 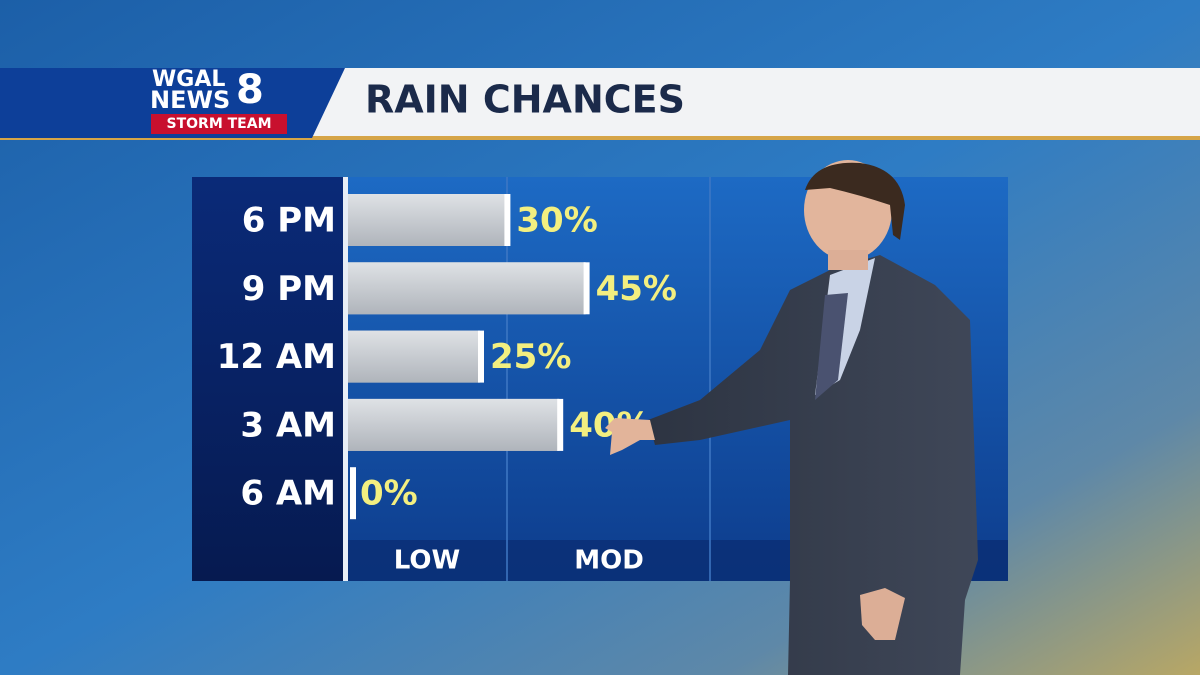 What do you see at coordinates (289, 289) in the screenshot?
I see `category-label: 9 PM` at bounding box center [289, 289].